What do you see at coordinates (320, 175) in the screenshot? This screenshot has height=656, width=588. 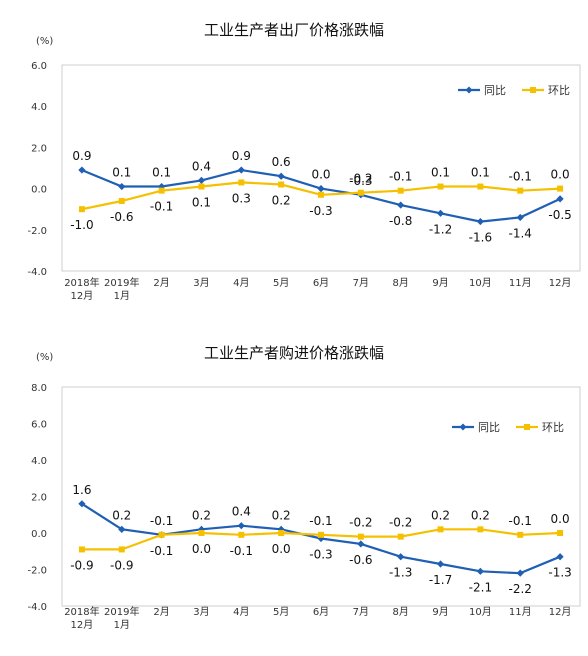 I see `data-label-yoy: 0.0` at bounding box center [320, 175].